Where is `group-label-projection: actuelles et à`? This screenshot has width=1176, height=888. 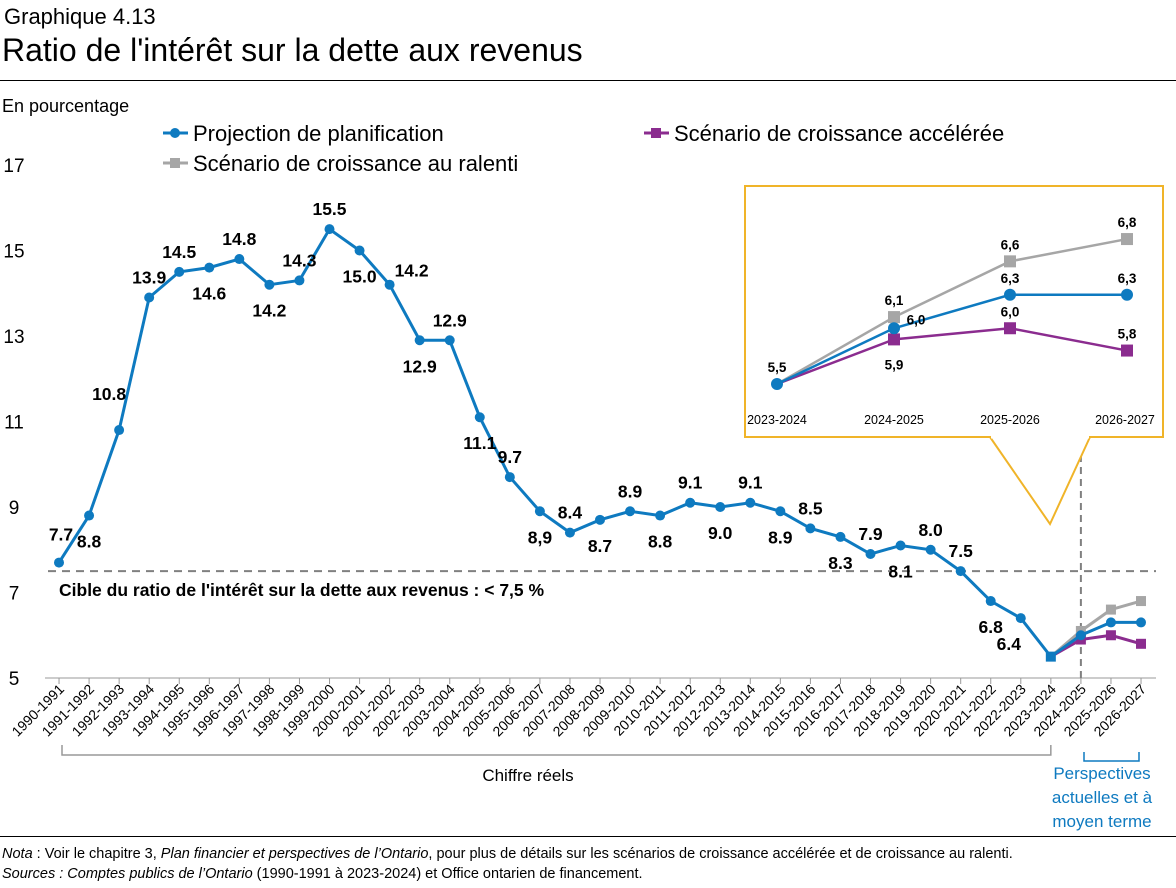
group-label-projection: actuelles et à is located at coordinates (1102, 797).